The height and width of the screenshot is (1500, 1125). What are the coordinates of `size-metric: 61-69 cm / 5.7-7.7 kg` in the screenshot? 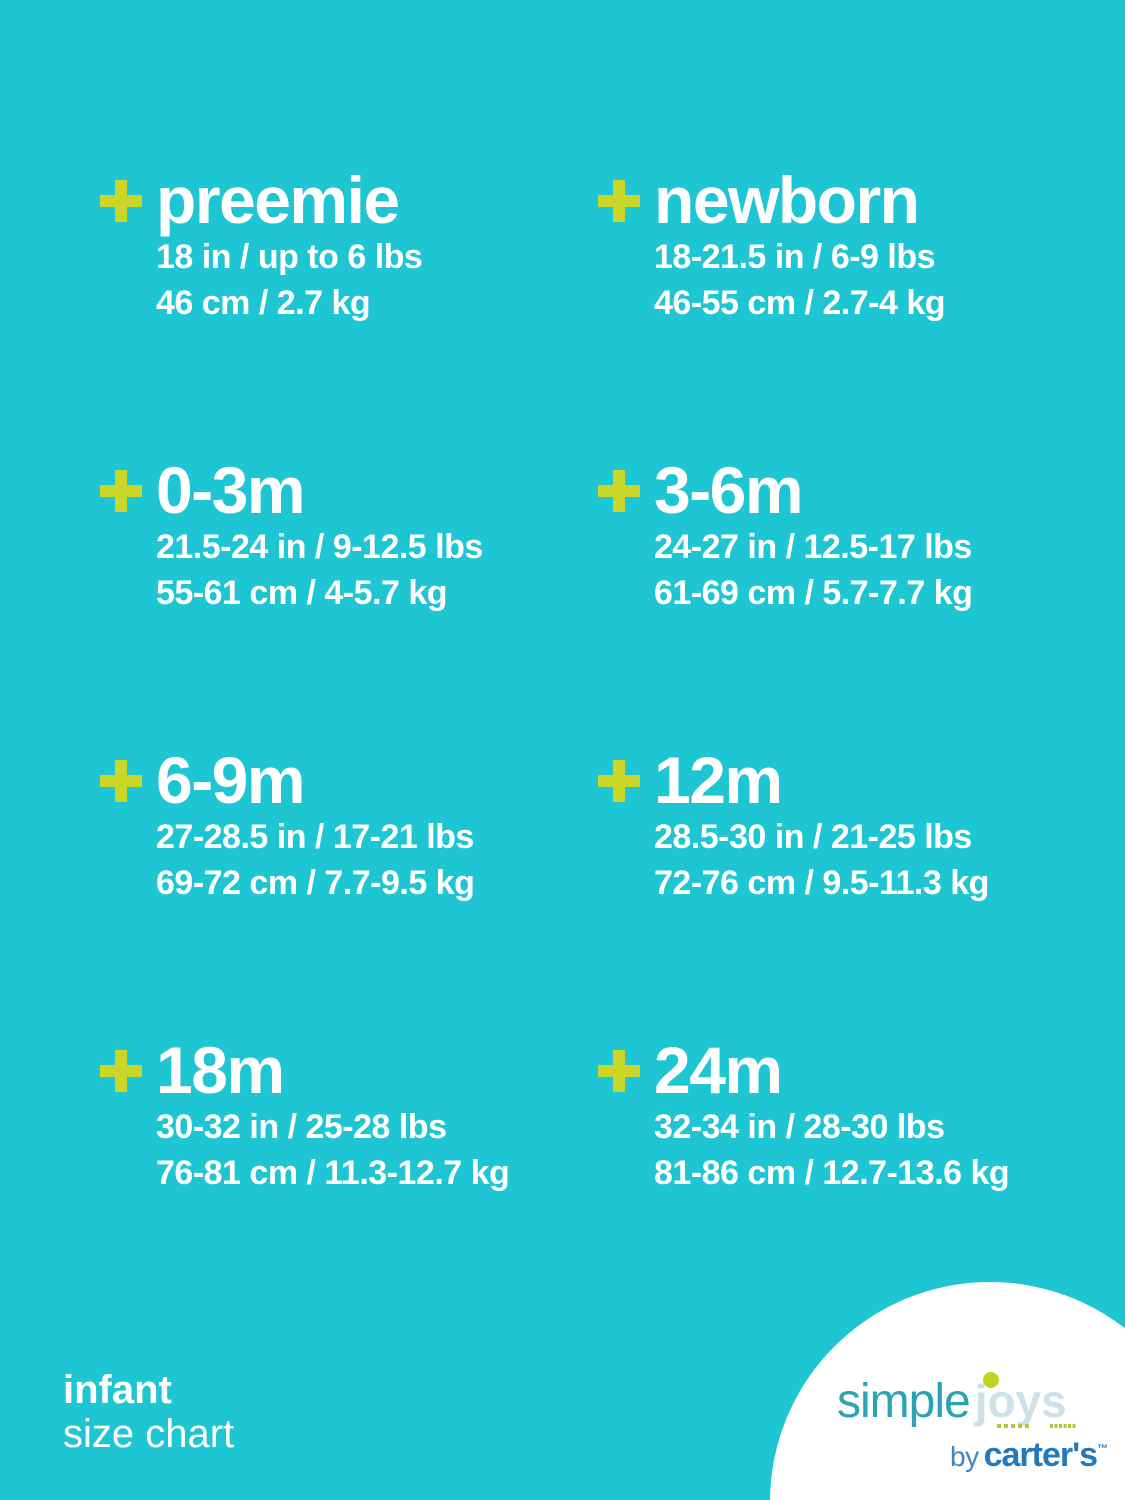 It's located at (813, 593).